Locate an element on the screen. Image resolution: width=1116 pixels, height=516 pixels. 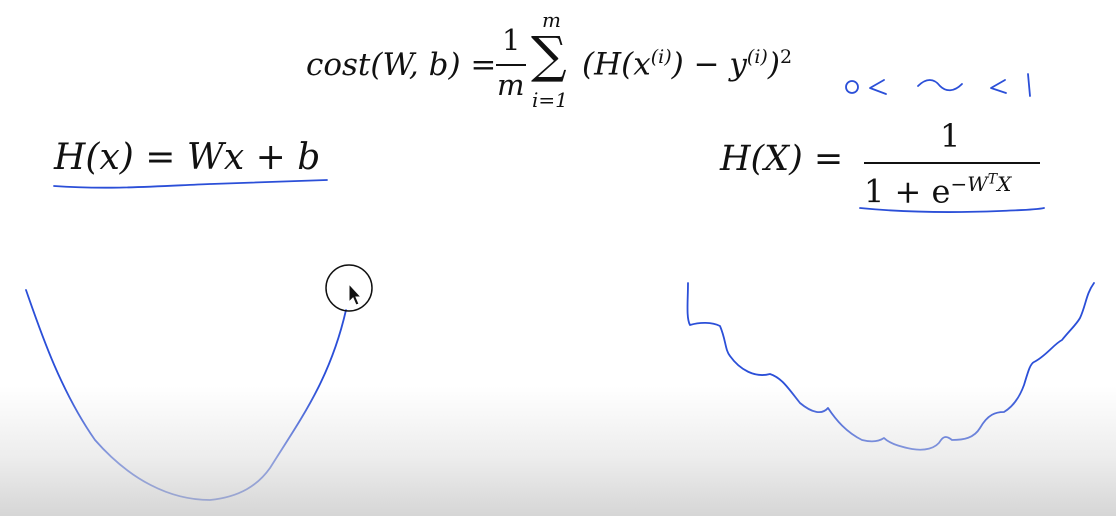
sigmoid-denominator-base: 1 + e is located at coordinates (907, 191).